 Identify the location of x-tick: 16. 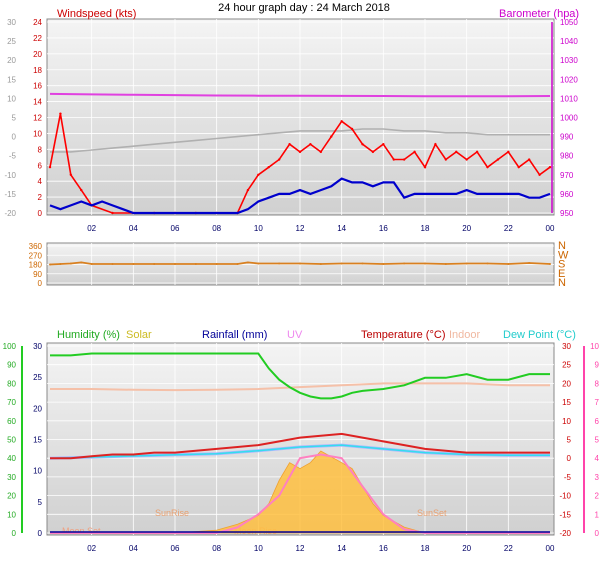
(383, 228).